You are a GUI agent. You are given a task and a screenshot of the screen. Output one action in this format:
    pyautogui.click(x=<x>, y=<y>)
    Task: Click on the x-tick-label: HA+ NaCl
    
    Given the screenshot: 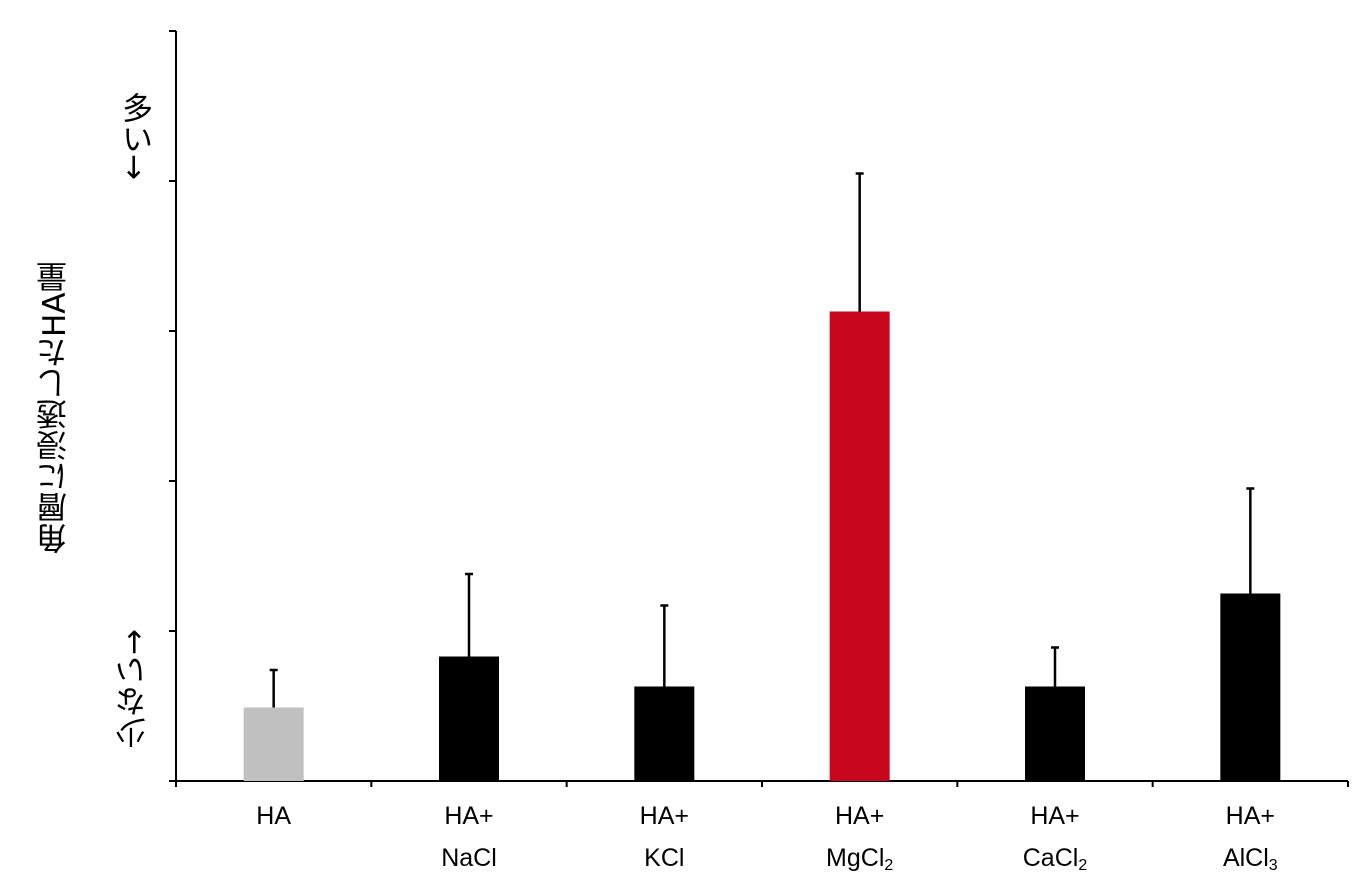 What is the action you would take?
    pyautogui.click(x=469, y=837)
    